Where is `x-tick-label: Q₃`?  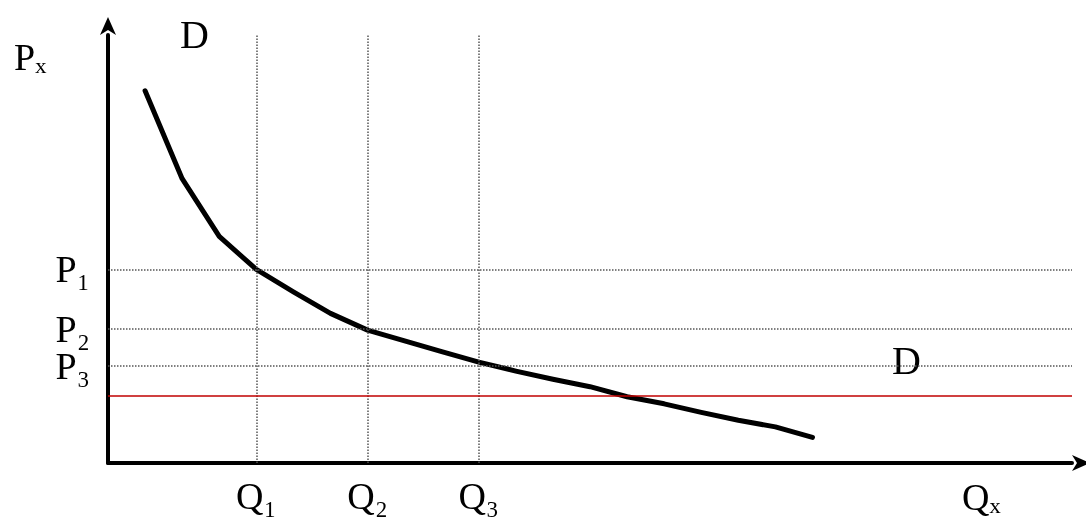 x-tick-label: Q₃ is located at coordinates (479, 496).